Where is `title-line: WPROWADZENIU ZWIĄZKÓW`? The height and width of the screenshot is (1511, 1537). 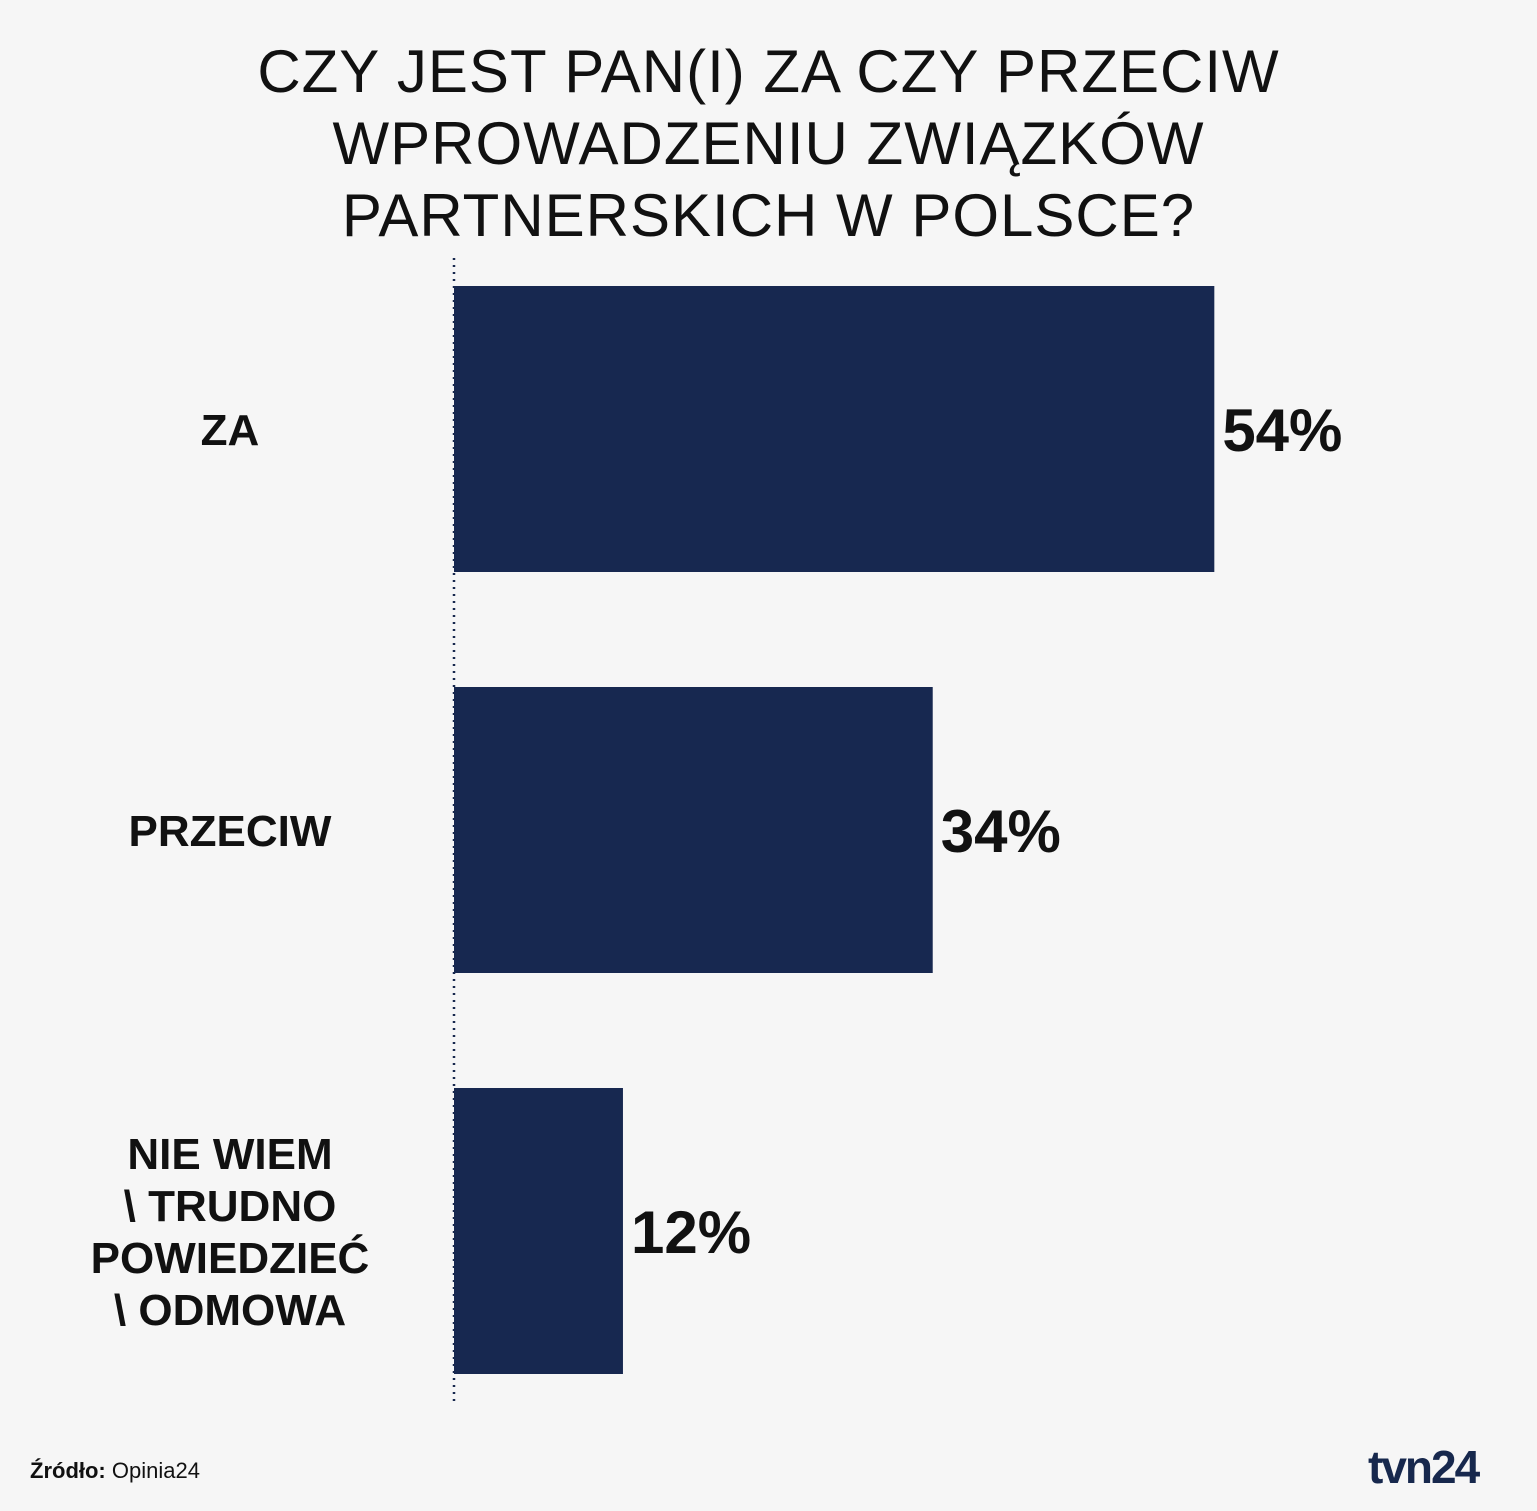
title-line: WPROWADZENIU ZWIĄZKÓW is located at coordinates (768, 143).